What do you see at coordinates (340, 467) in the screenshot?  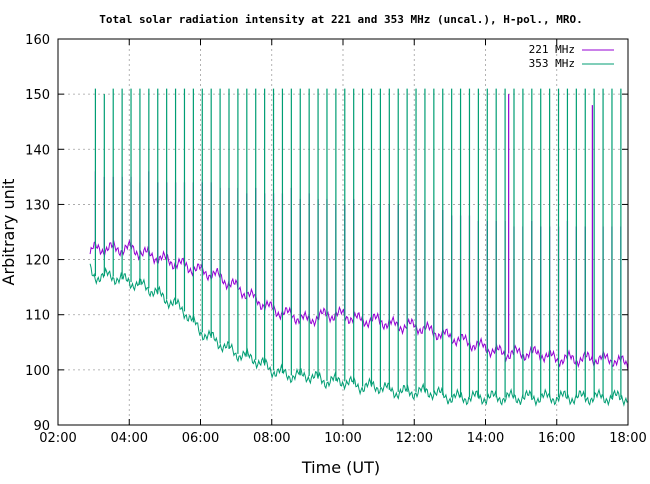 I see `x-axis-title: Time (UT)` at bounding box center [340, 467].